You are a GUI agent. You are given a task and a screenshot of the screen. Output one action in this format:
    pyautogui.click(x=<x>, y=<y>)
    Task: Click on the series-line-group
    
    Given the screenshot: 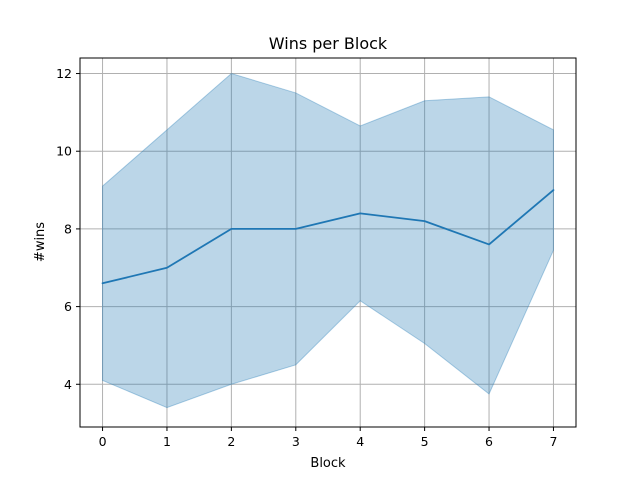 What is the action you would take?
    pyautogui.click(x=328, y=237)
    